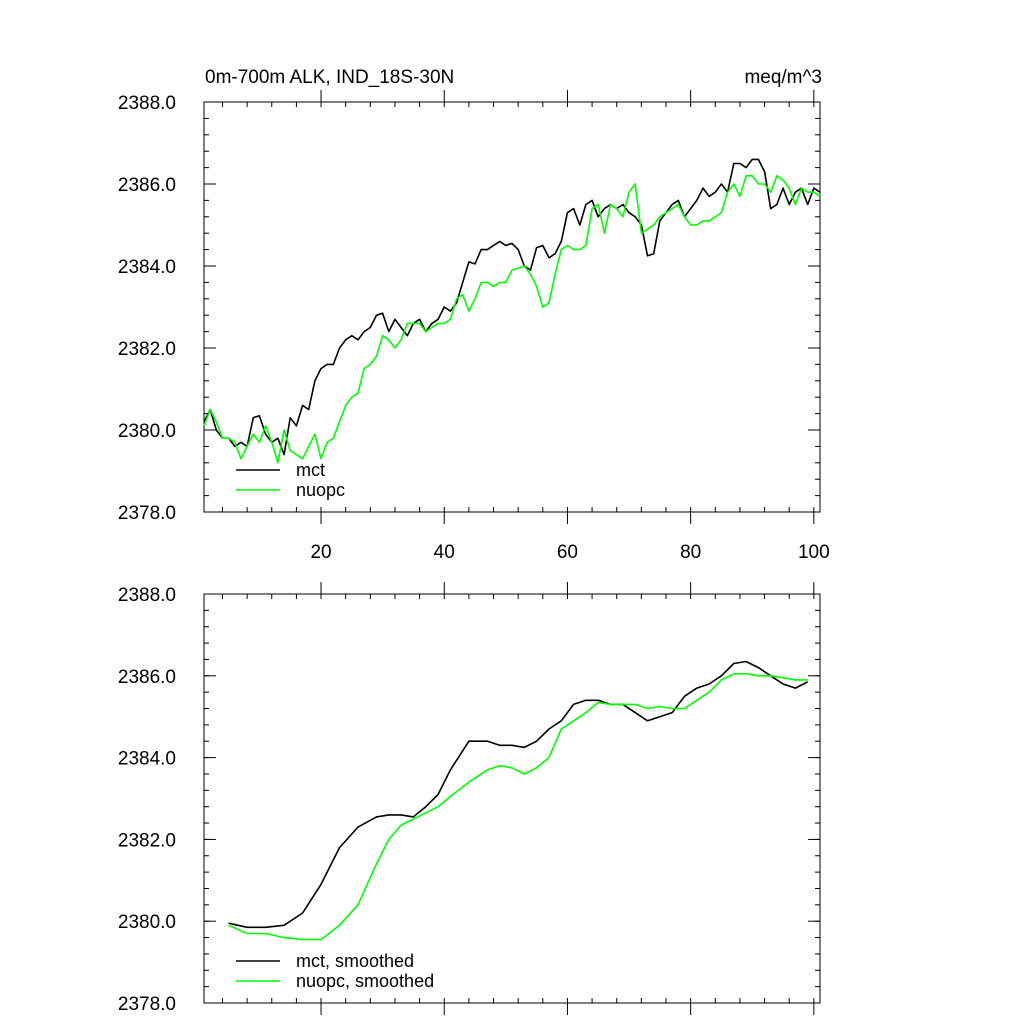 The height and width of the screenshot is (1024, 1024). What do you see at coordinates (147, 349) in the screenshot?
I see `top-y-tick-label: 2382.0` at bounding box center [147, 349].